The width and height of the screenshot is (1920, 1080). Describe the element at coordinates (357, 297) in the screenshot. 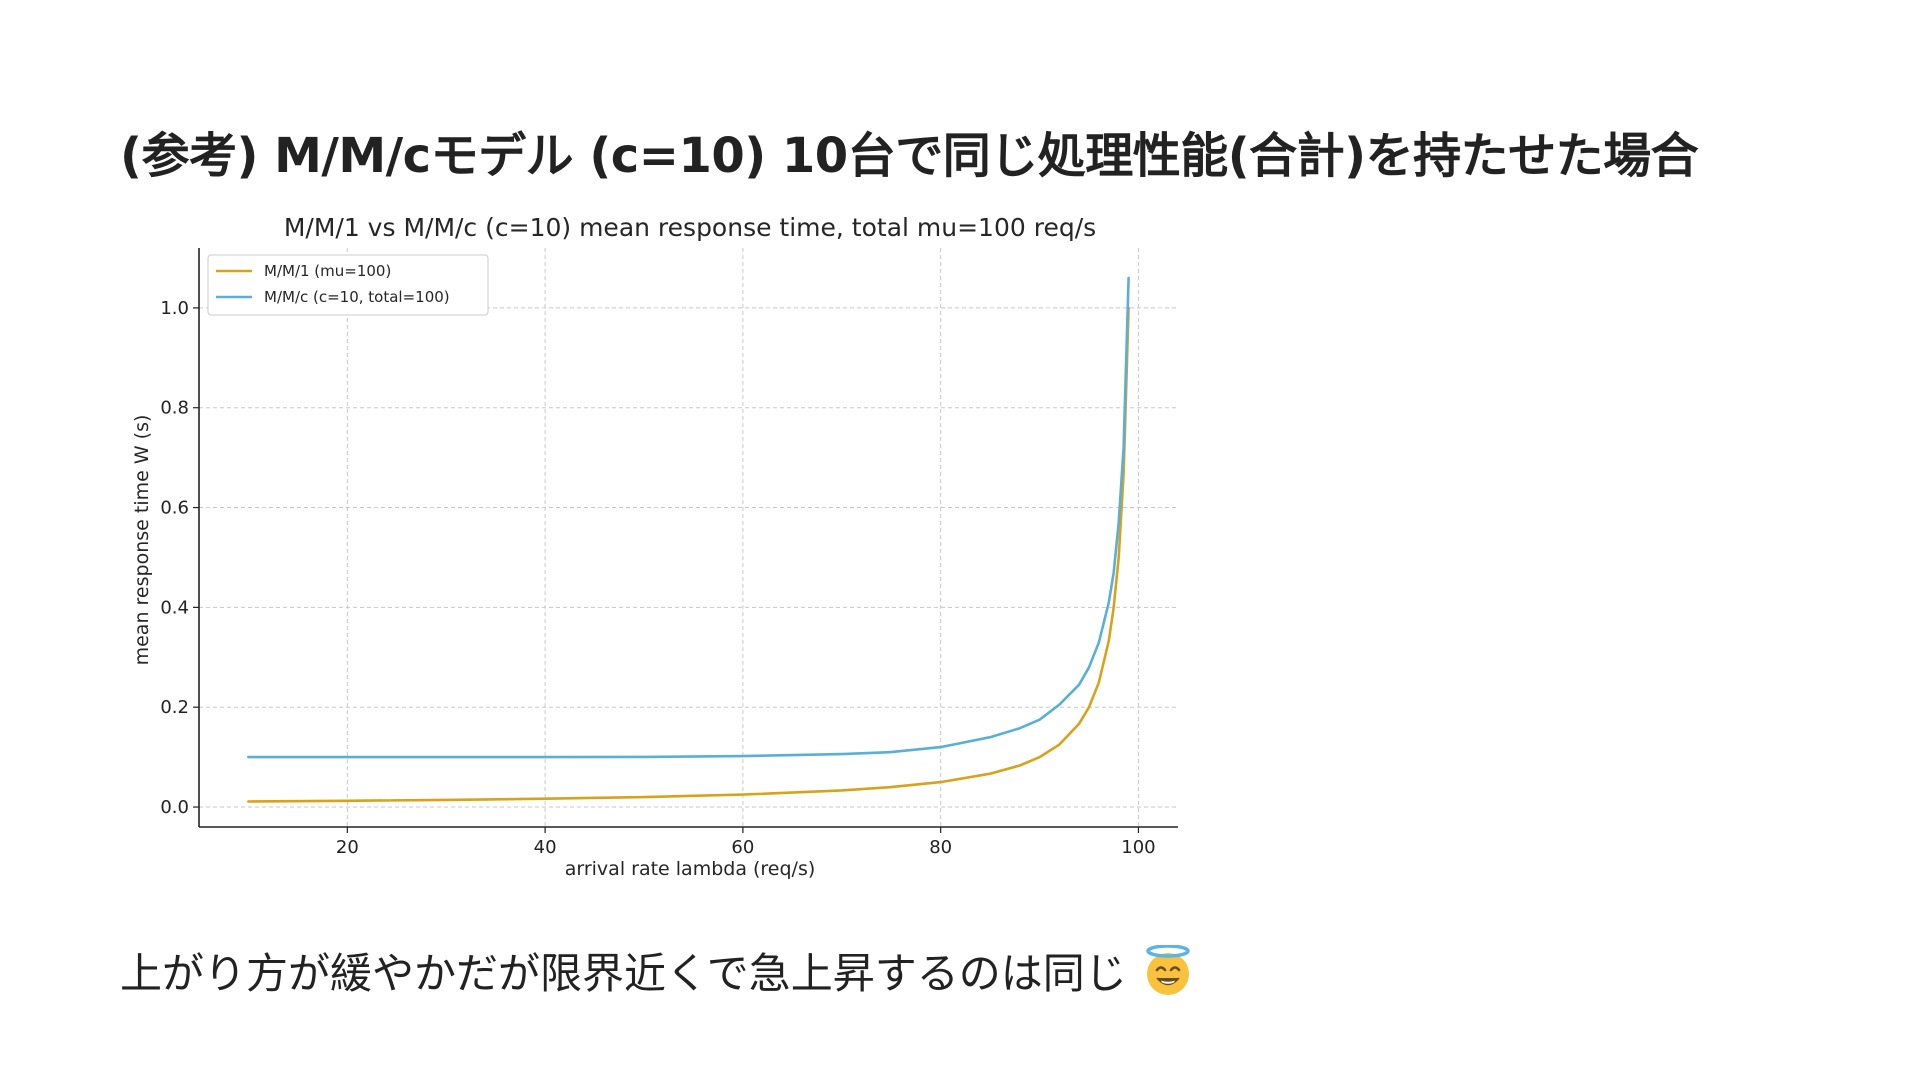

I see `legend-label-2: M/M/c (c=10, total=100)` at that location.